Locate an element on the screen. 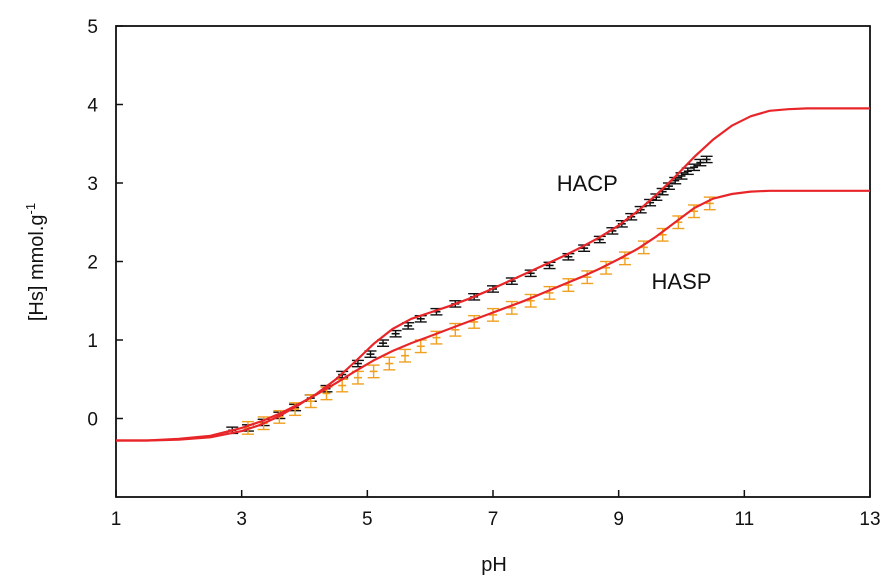 The image size is (891, 581). y-axis-title-main: [Hs] mmol.g is located at coordinates (37, 267).